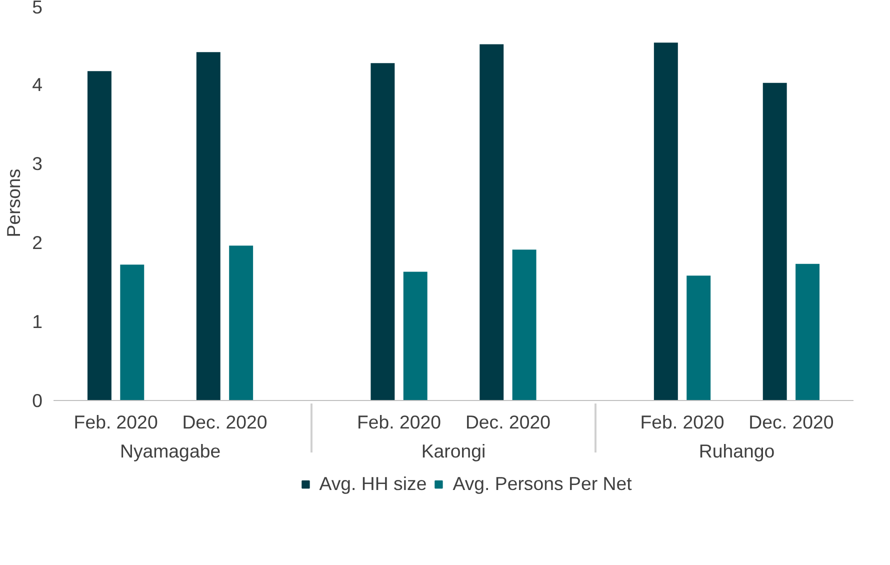  I want to click on category-label: Nyamagabe, so click(170, 451).